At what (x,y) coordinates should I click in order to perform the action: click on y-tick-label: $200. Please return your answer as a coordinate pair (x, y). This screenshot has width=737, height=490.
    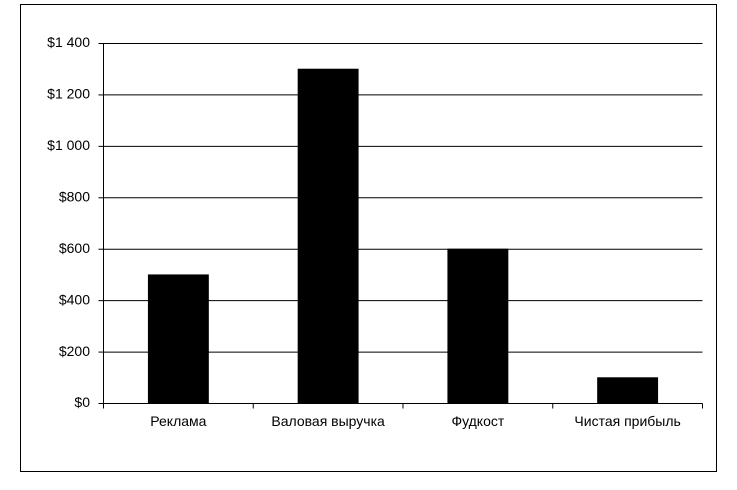
    Looking at the image, I should click on (74, 351).